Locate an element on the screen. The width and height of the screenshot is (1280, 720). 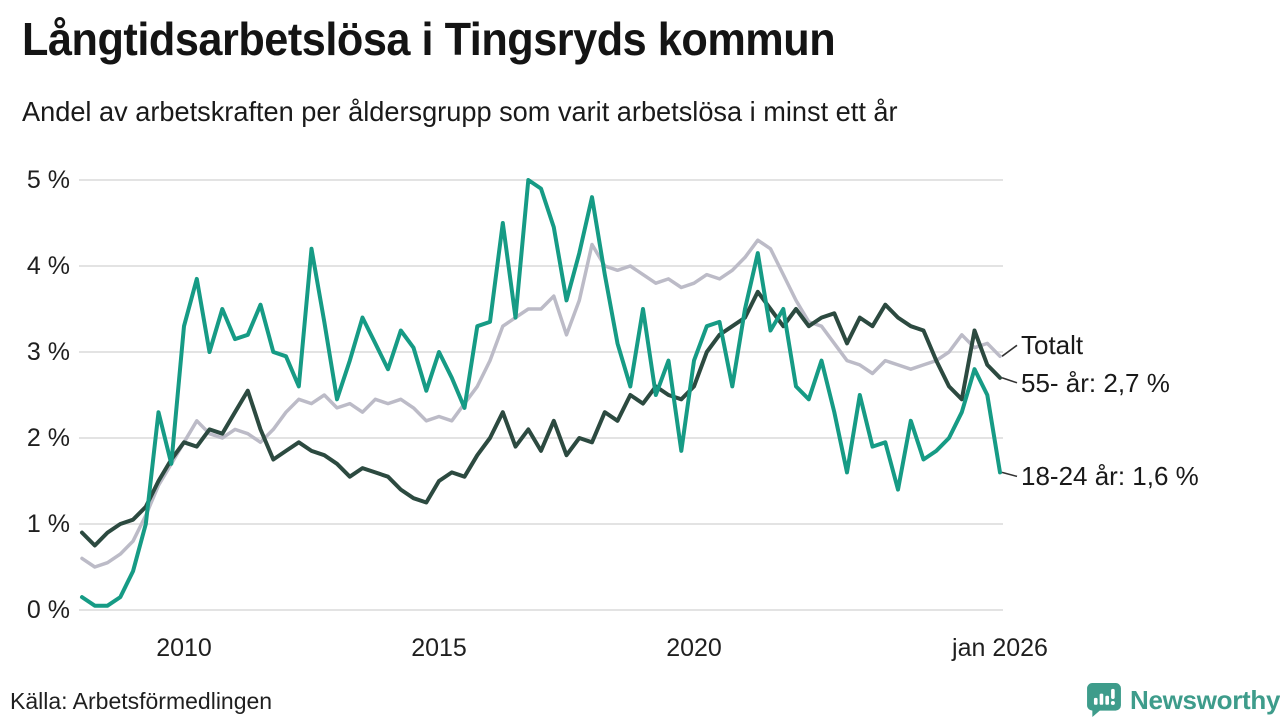
annotation-55-r: 55- år: 2,7 % is located at coordinates (1095, 382).